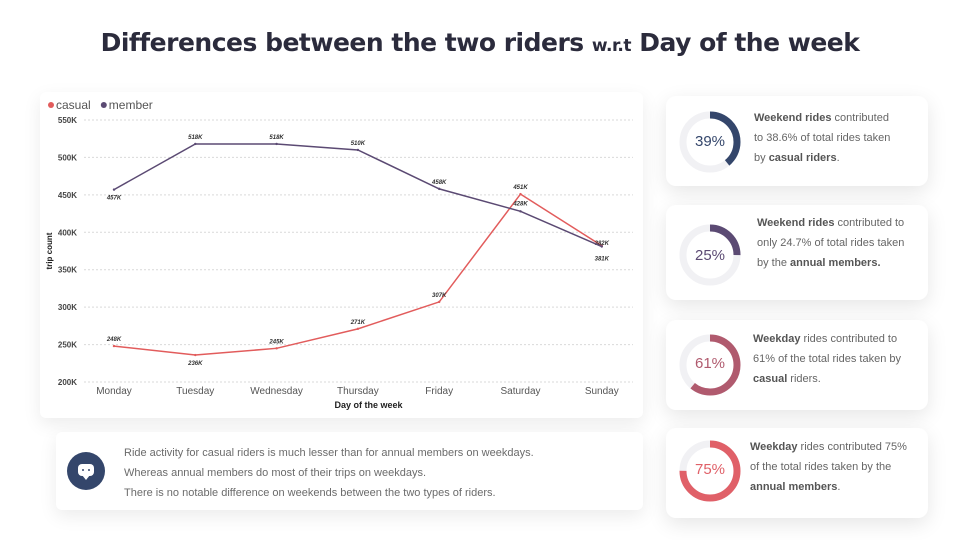 Image resolution: width=960 pixels, height=540 pixels. What do you see at coordinates (67, 120) in the screenshot?
I see `y-tick-label: 550K` at bounding box center [67, 120].